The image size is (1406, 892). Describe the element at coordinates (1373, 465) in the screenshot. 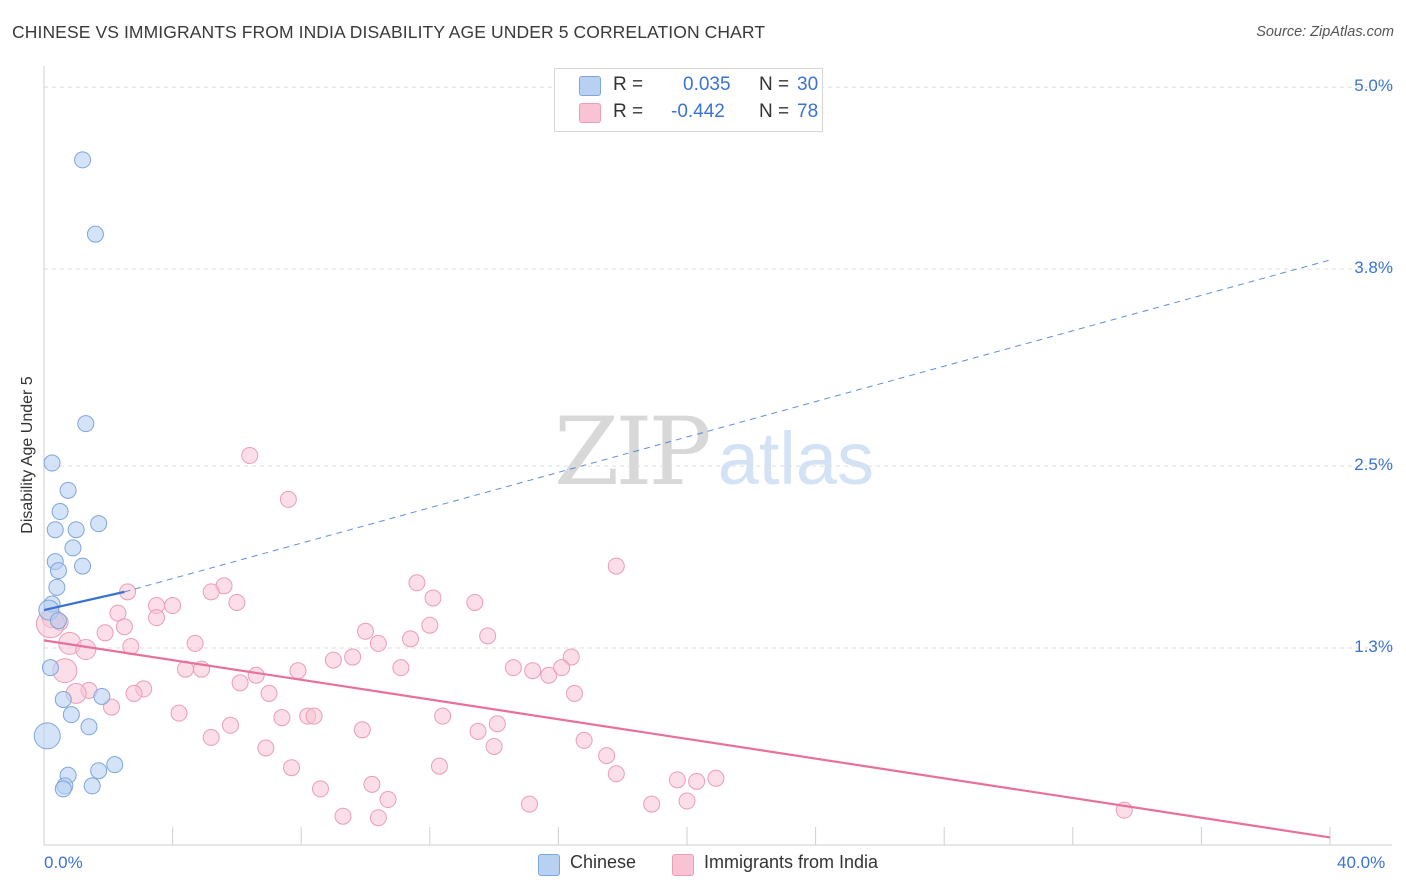

I see `y-tick-label: 2.5%` at that location.